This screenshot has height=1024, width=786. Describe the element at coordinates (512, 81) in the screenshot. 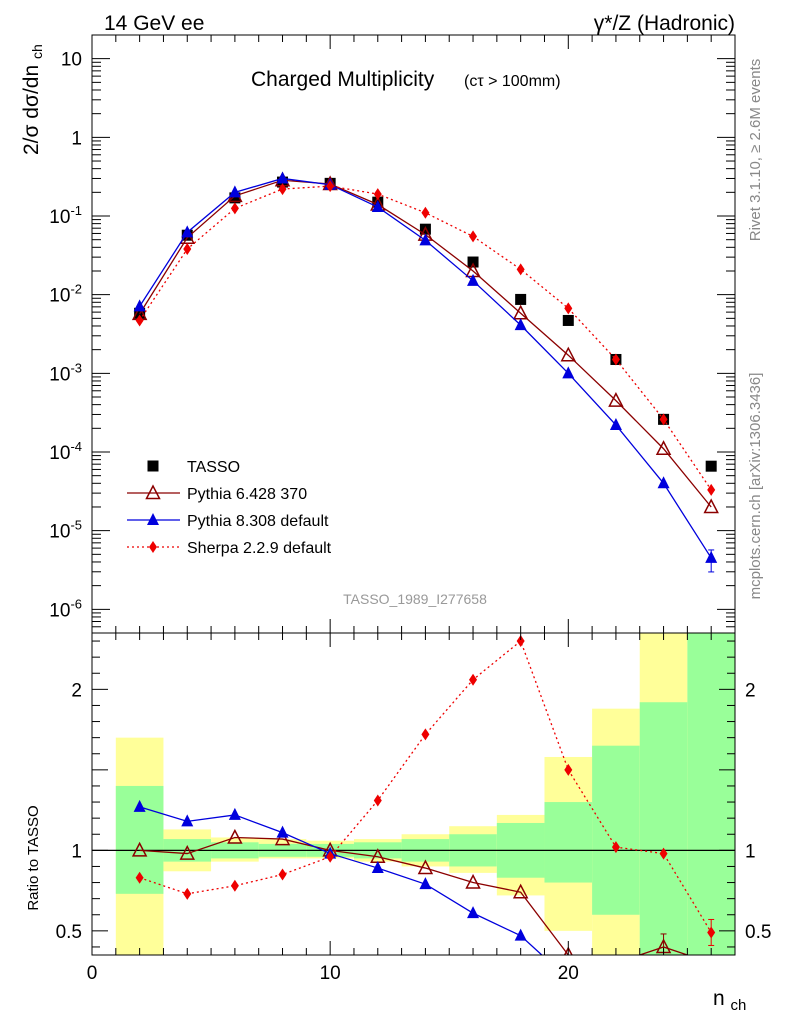

I see `chart-subtitle: (cτ > 100mm)` at that location.